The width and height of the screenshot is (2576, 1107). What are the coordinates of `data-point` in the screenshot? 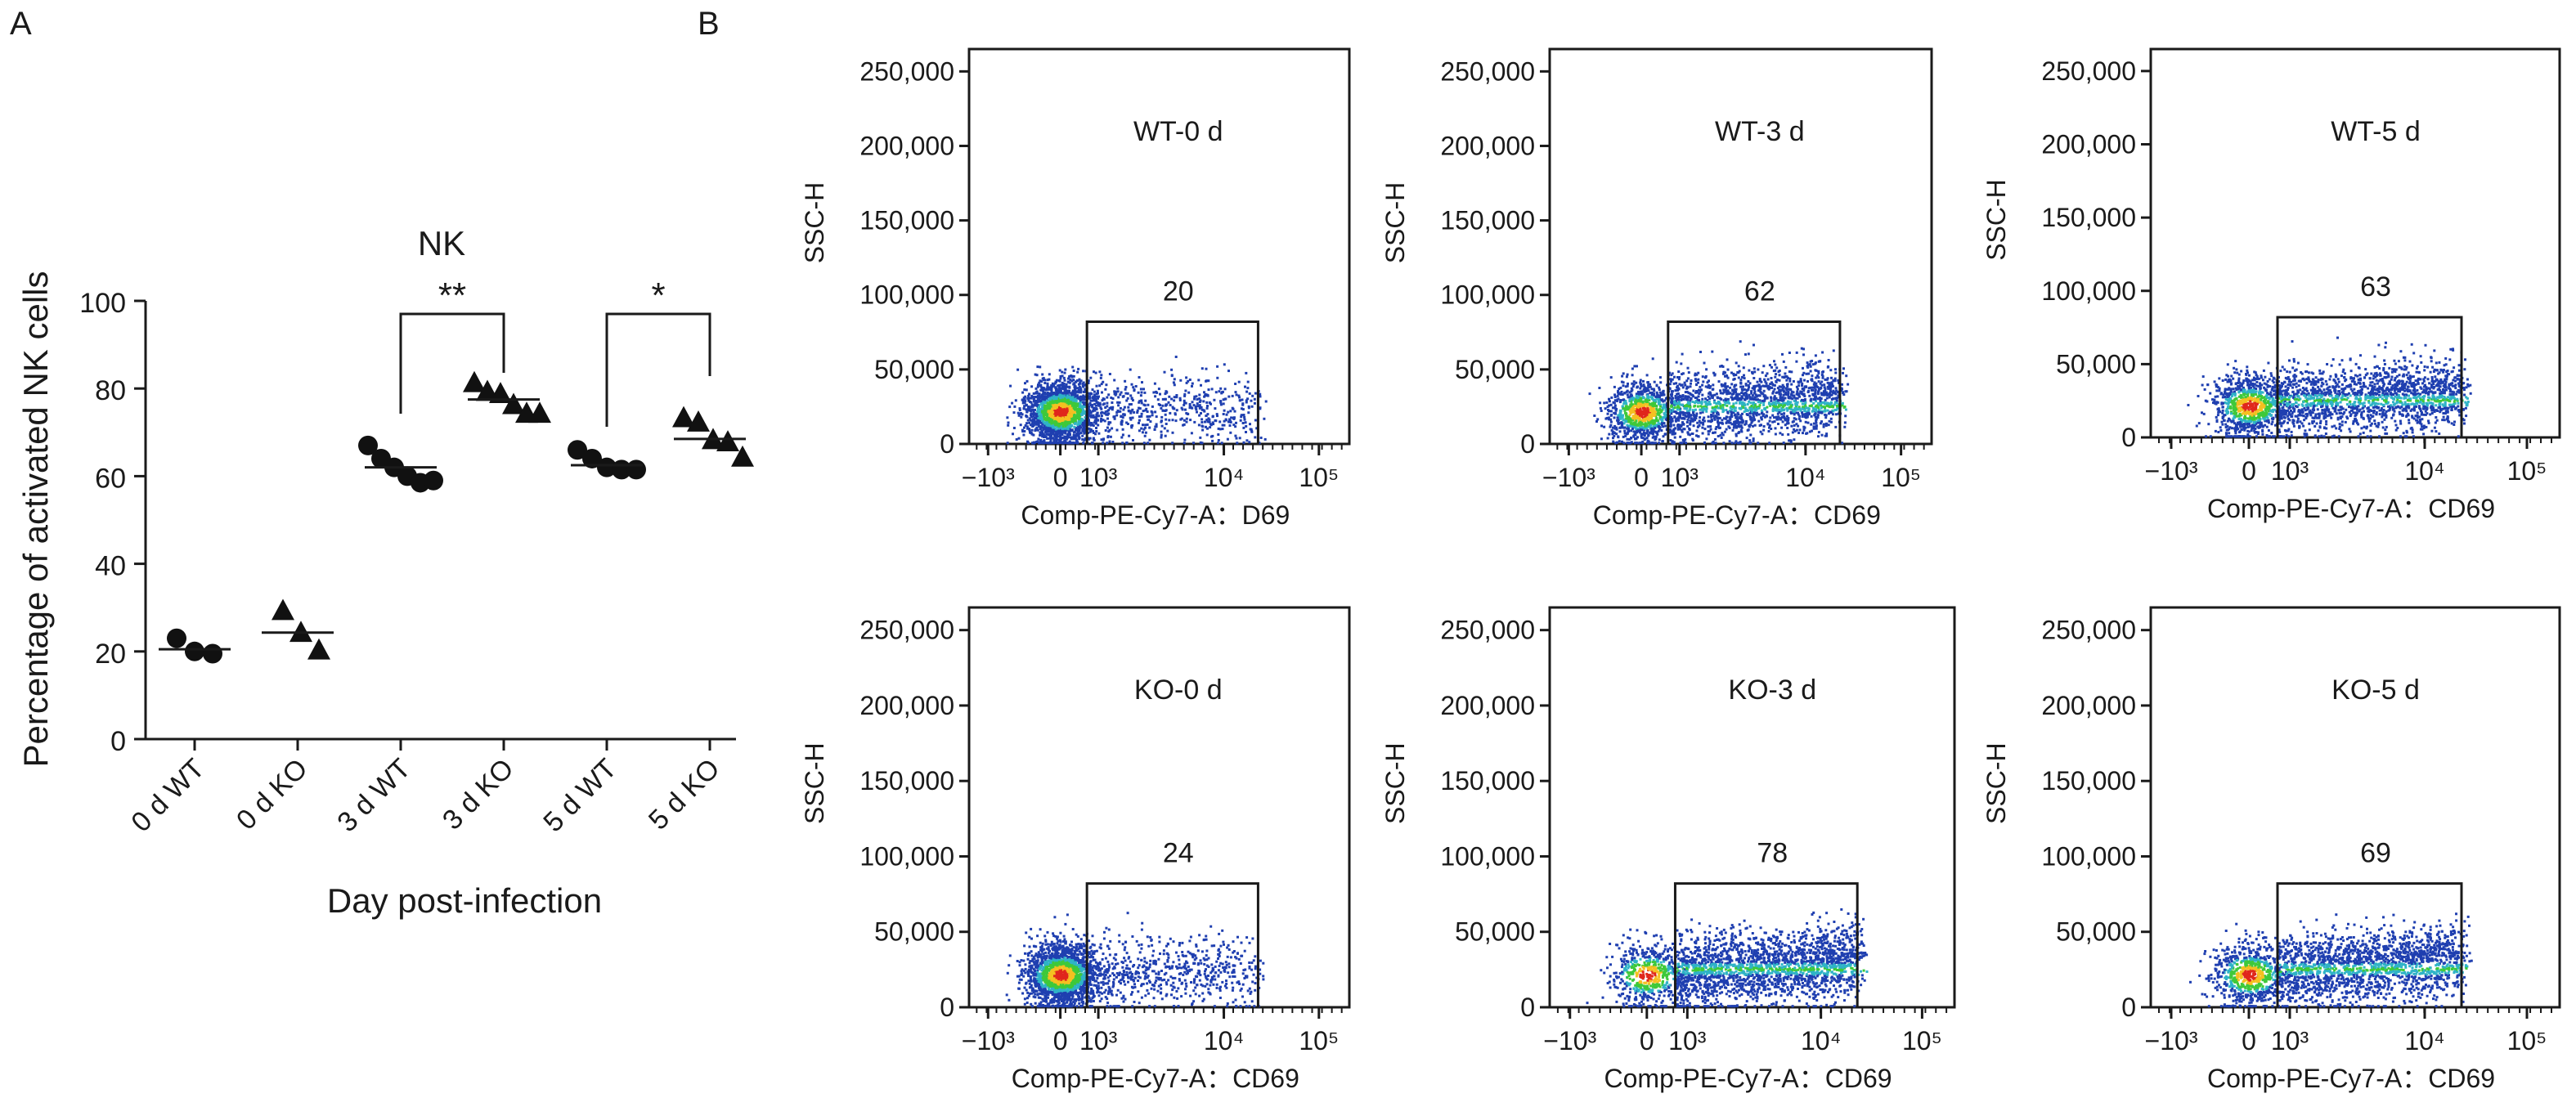 It's located at (213, 653).